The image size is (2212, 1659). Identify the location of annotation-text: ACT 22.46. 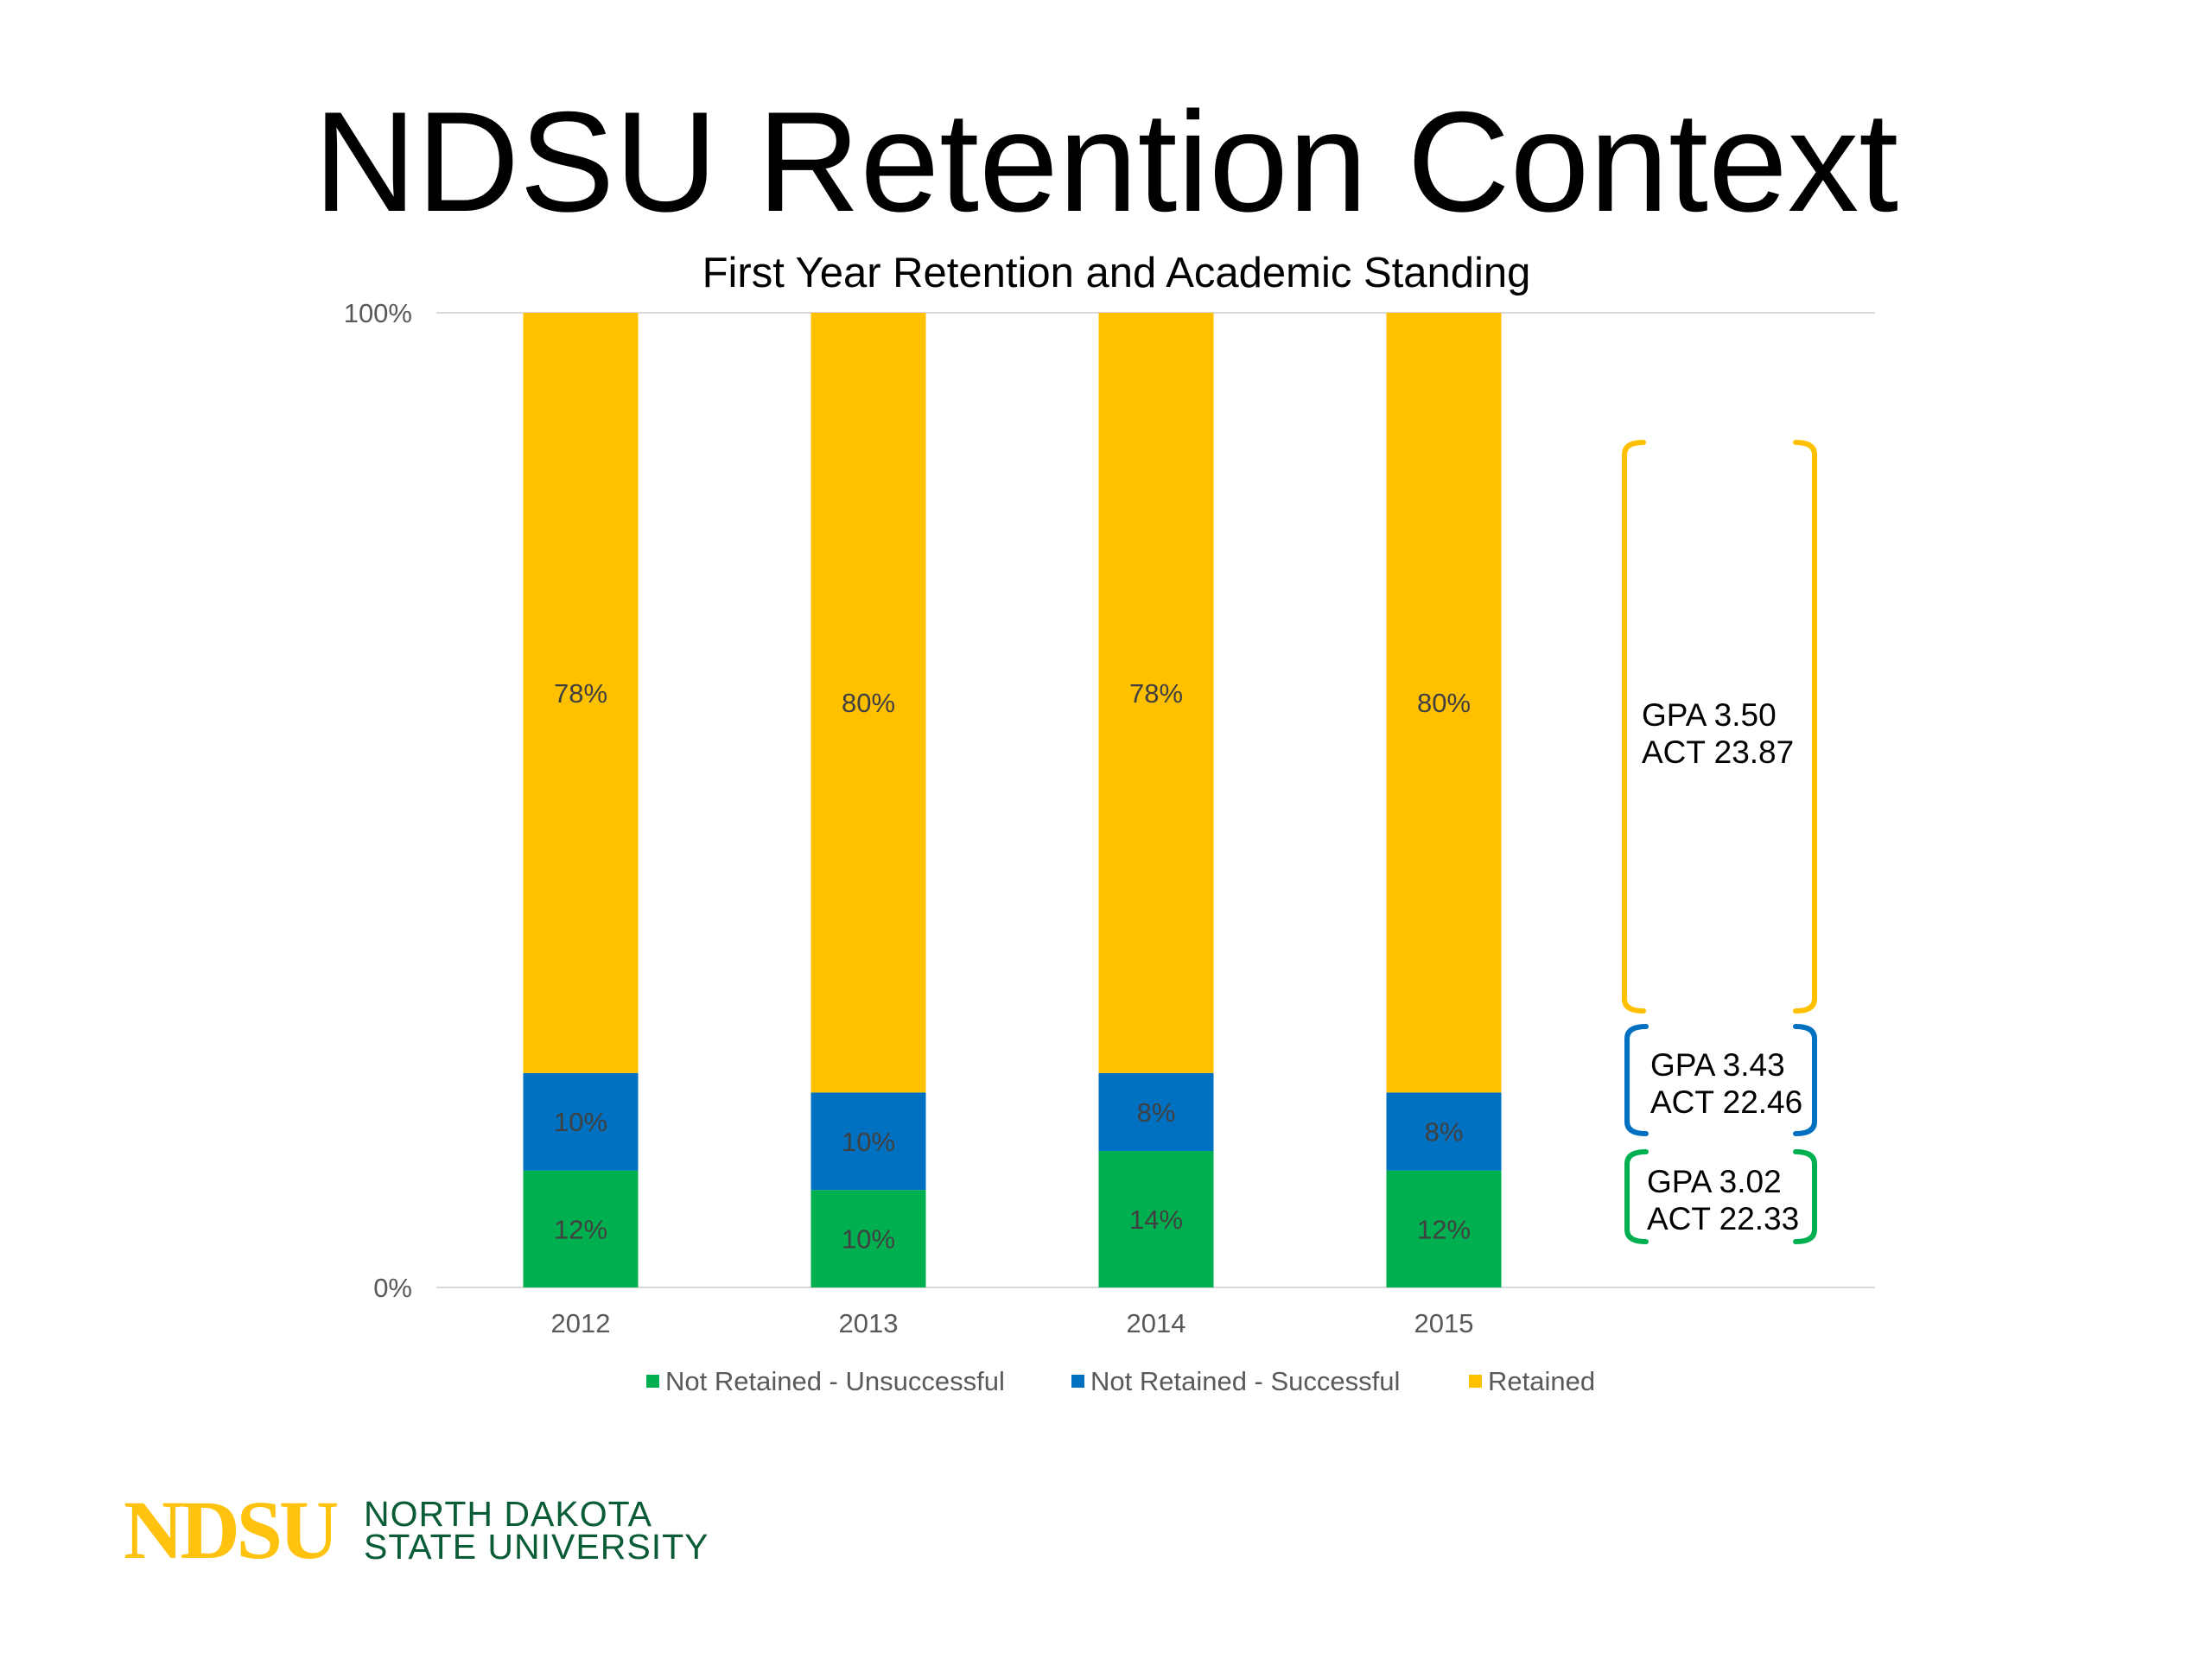
(1726, 1102).